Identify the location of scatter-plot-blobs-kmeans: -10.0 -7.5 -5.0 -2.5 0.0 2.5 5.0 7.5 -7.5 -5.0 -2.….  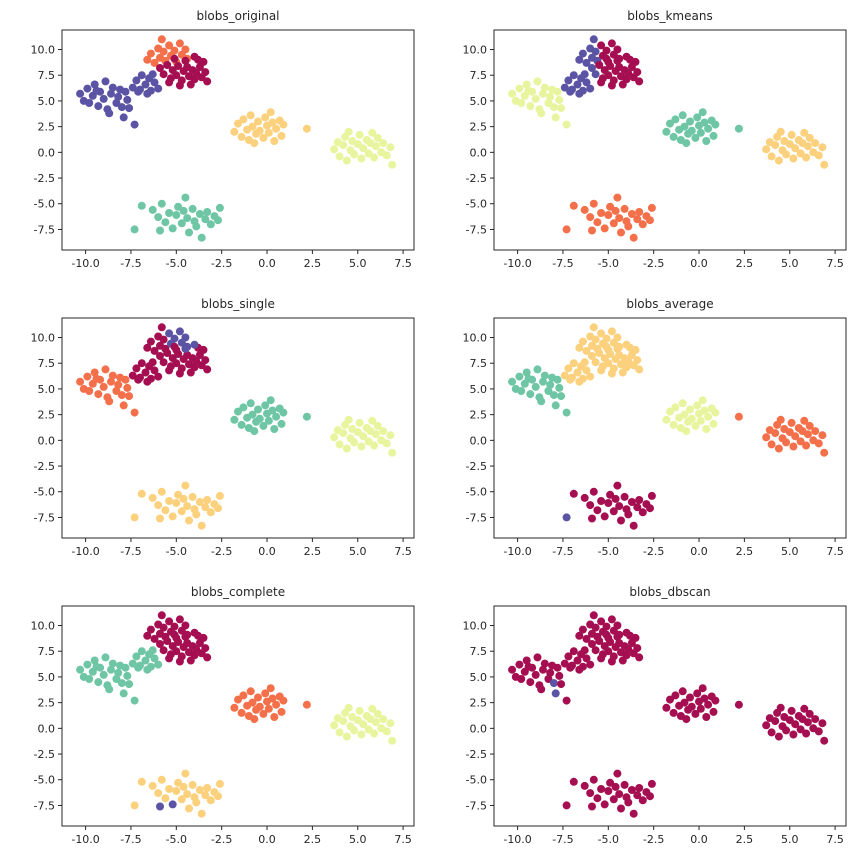
(655, 149).